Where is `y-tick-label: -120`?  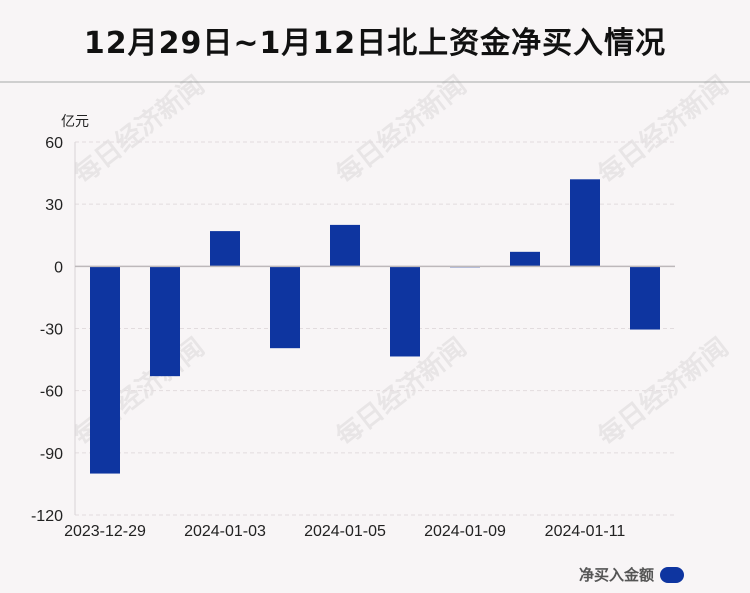
y-tick-label: -120 is located at coordinates (47, 516).